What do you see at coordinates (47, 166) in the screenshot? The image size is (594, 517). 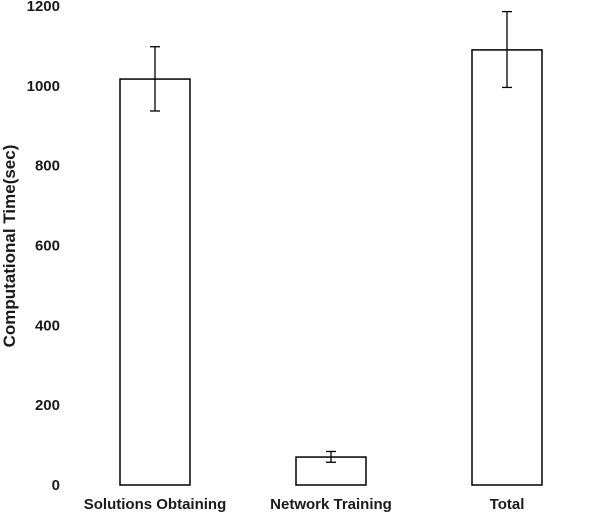 I see `y-tick-label: 800` at bounding box center [47, 166].